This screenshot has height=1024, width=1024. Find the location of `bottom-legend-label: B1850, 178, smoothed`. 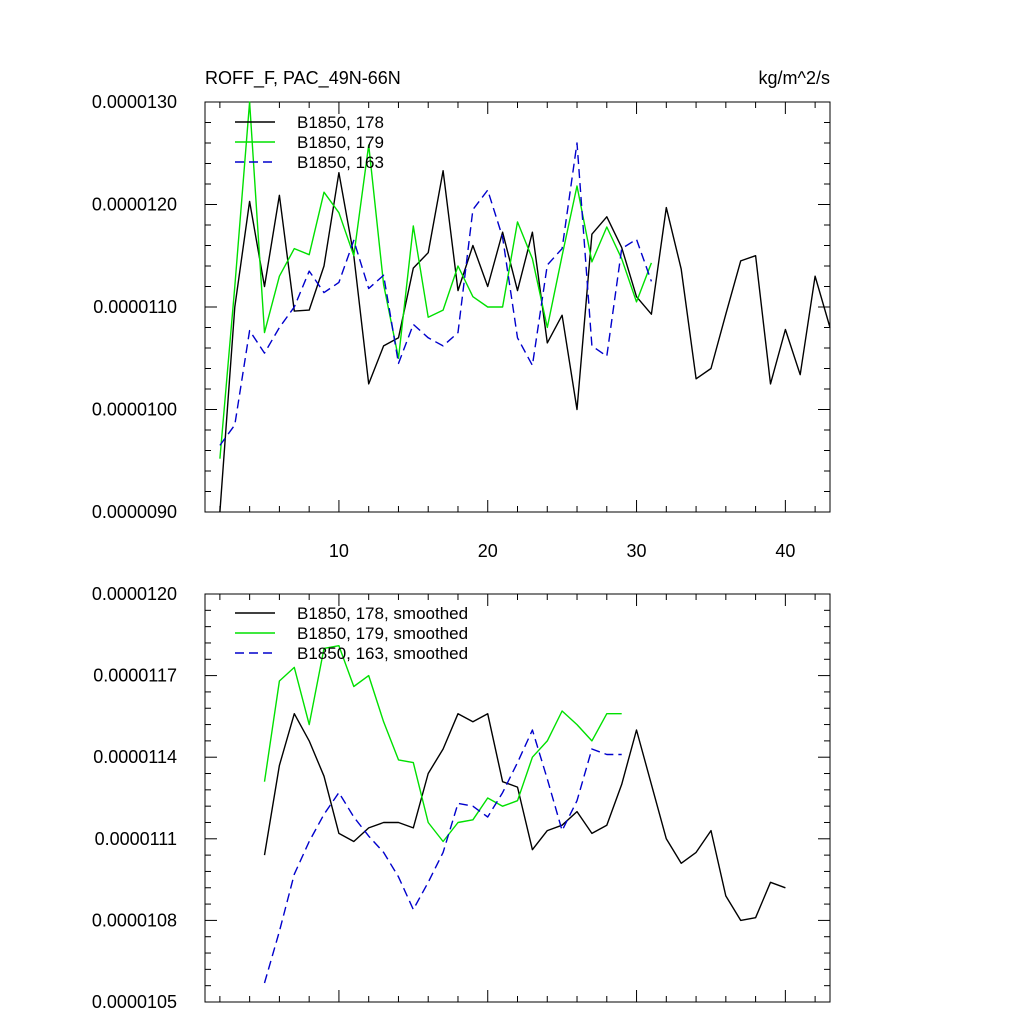

bottom-legend-label: B1850, 178, smoothed is located at coordinates (382, 613).